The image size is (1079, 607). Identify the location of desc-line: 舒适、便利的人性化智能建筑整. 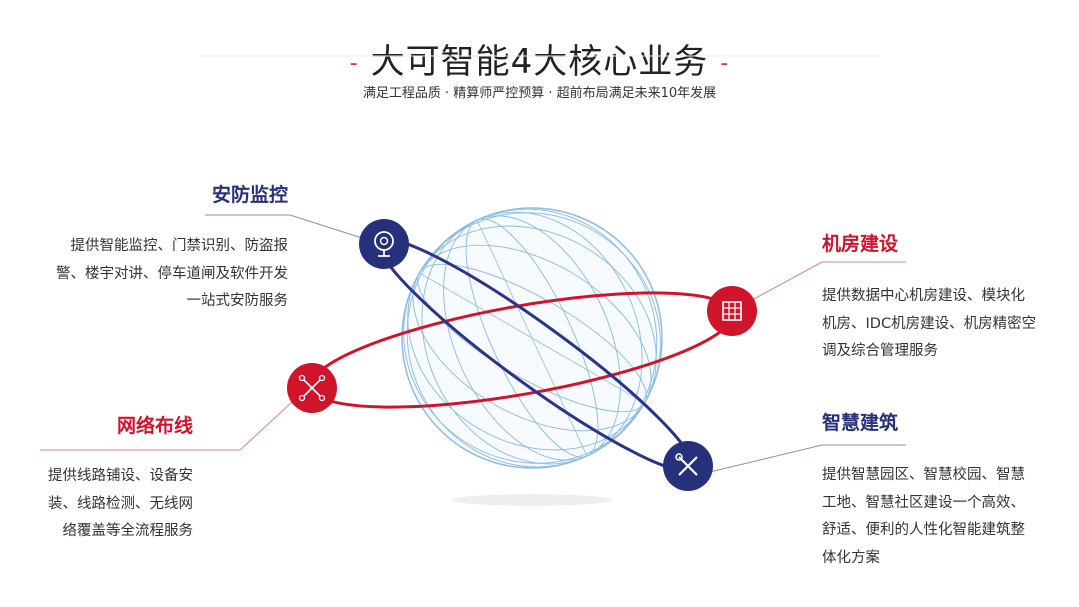
(923, 530).